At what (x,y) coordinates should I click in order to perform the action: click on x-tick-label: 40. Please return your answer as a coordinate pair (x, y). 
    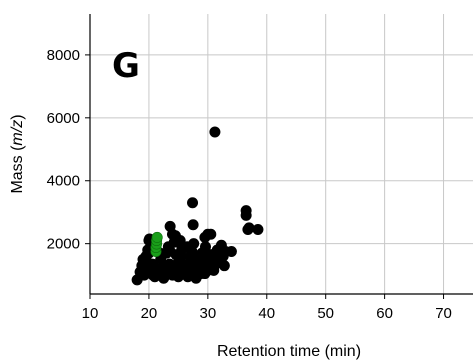
    Looking at the image, I should click on (266, 313).